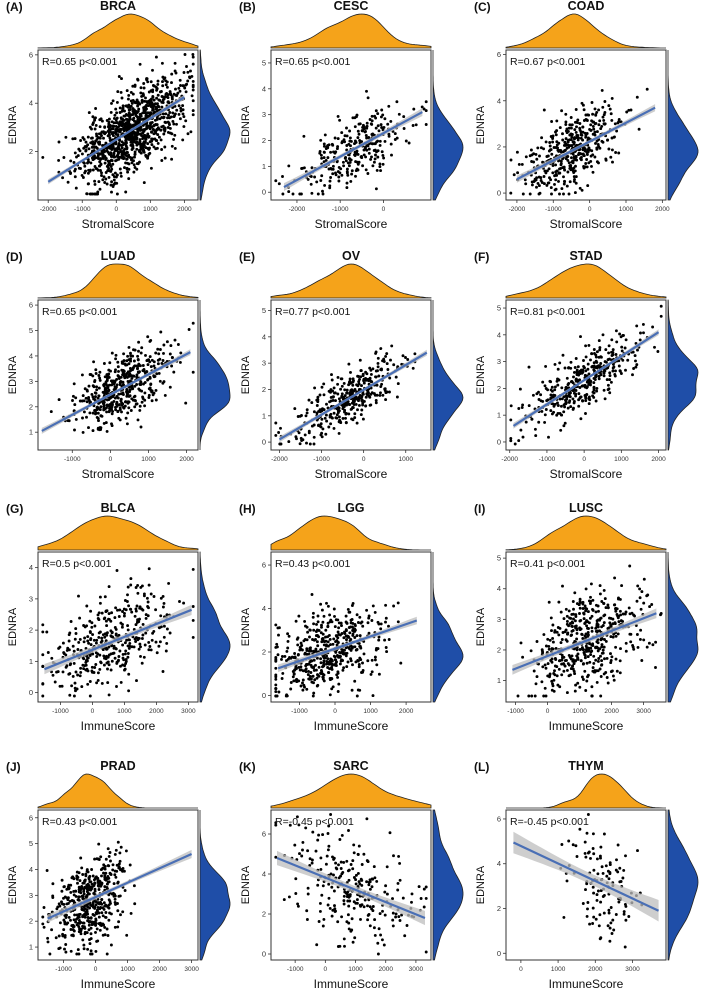 This screenshot has height=995, width=709. I want to click on y-tick-label: 4, so click(499, 588).